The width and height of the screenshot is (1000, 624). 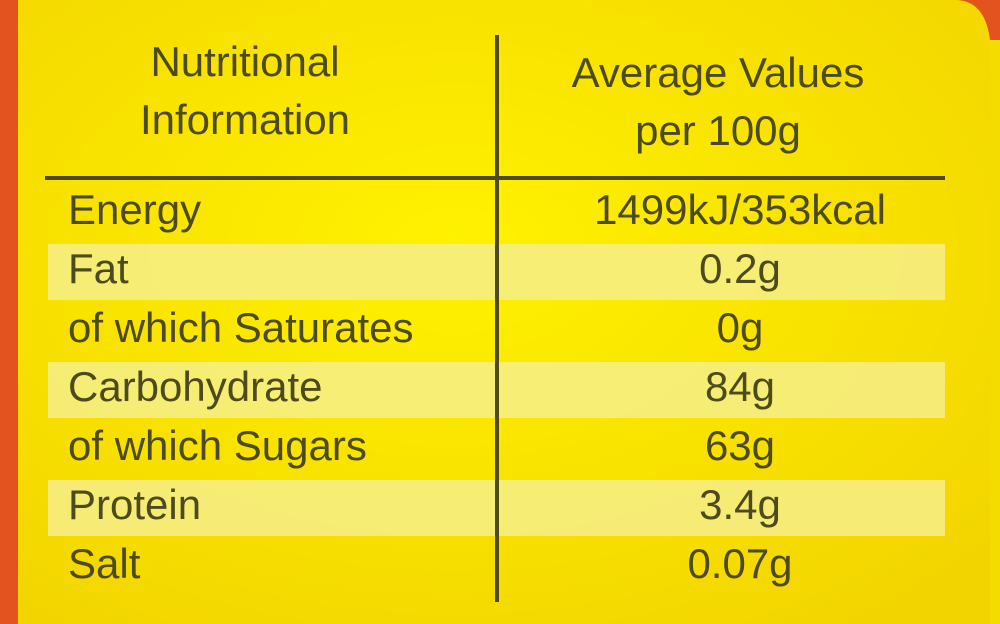 What do you see at coordinates (739, 563) in the screenshot?
I see `nutrient-value: 0.07g` at bounding box center [739, 563].